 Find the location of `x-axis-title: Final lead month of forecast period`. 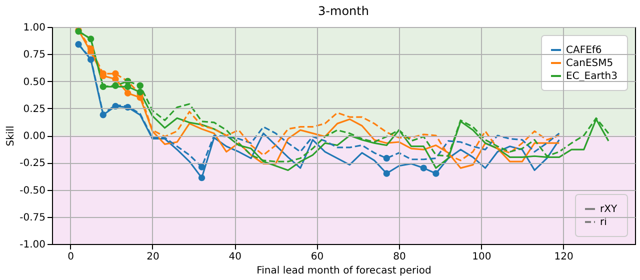

x-axis-title: Final lead month of forecast period is located at coordinates (344, 271).